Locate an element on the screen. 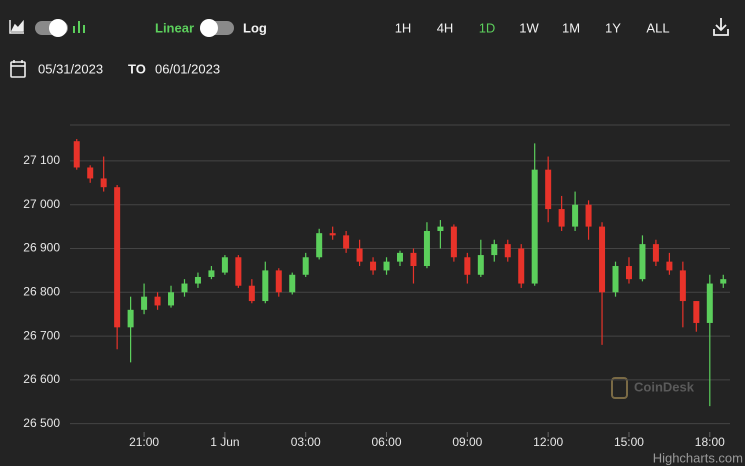 The height and width of the screenshot is (466, 745). date-from: 05/31/2023 is located at coordinates (70, 68).